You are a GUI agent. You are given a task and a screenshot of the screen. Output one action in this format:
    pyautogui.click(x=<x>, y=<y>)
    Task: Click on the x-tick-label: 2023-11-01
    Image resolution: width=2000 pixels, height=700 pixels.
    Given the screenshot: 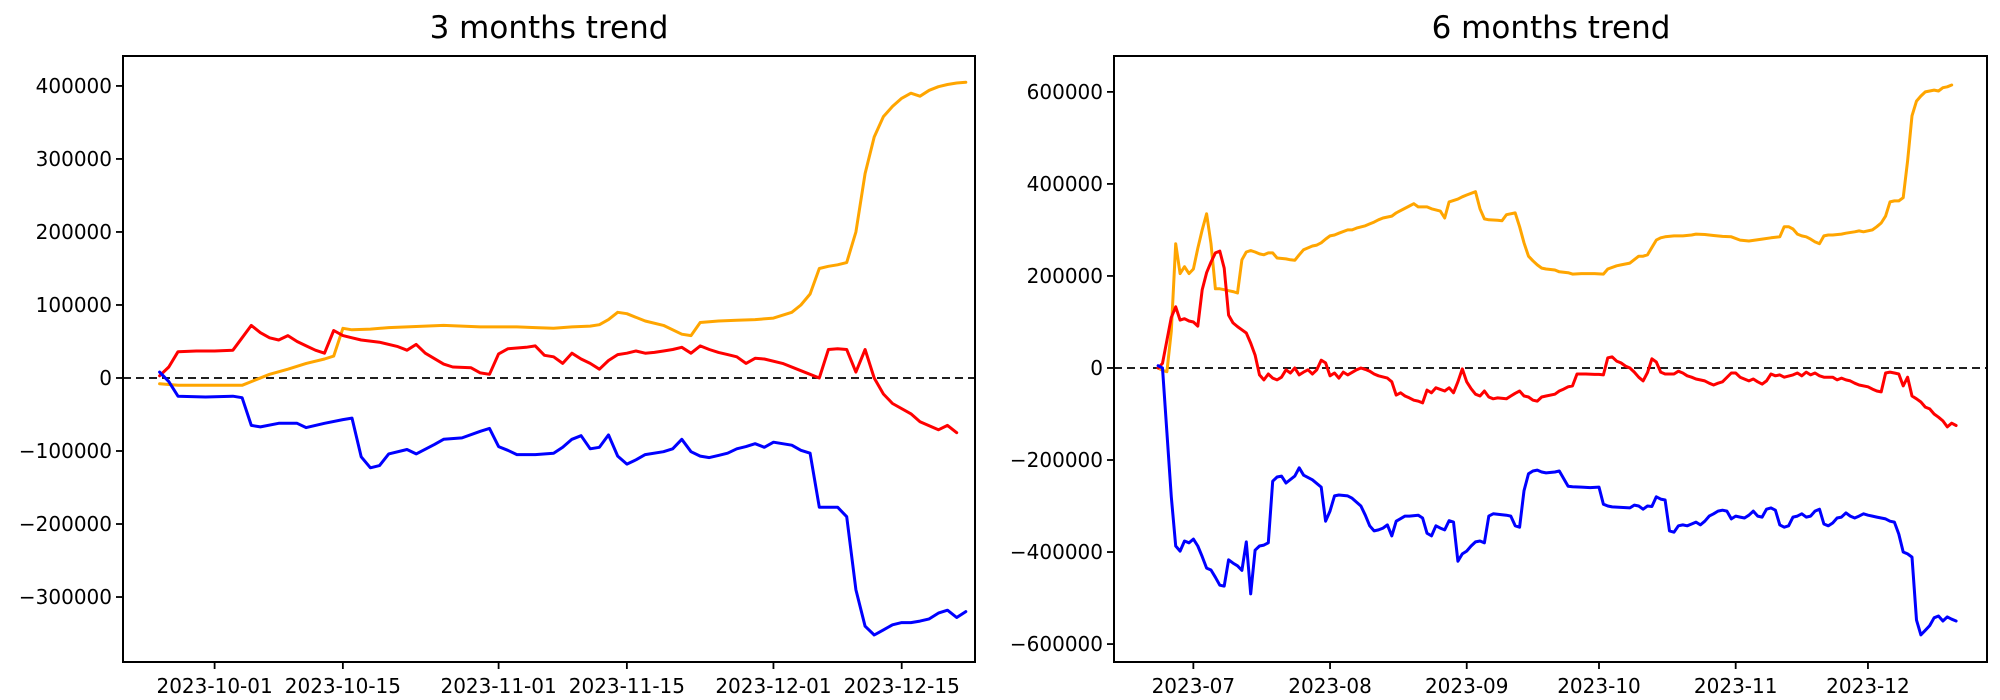 What is the action you would take?
    pyautogui.click(x=498, y=686)
    